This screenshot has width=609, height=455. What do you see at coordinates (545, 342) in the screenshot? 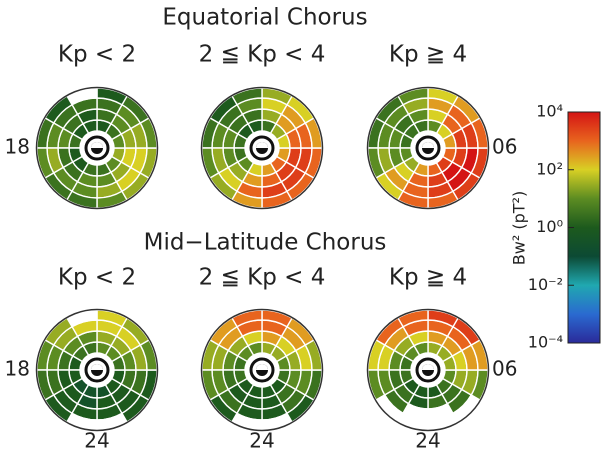
I see `colorbar-tick-label: 10⁻⁴` at bounding box center [545, 342].